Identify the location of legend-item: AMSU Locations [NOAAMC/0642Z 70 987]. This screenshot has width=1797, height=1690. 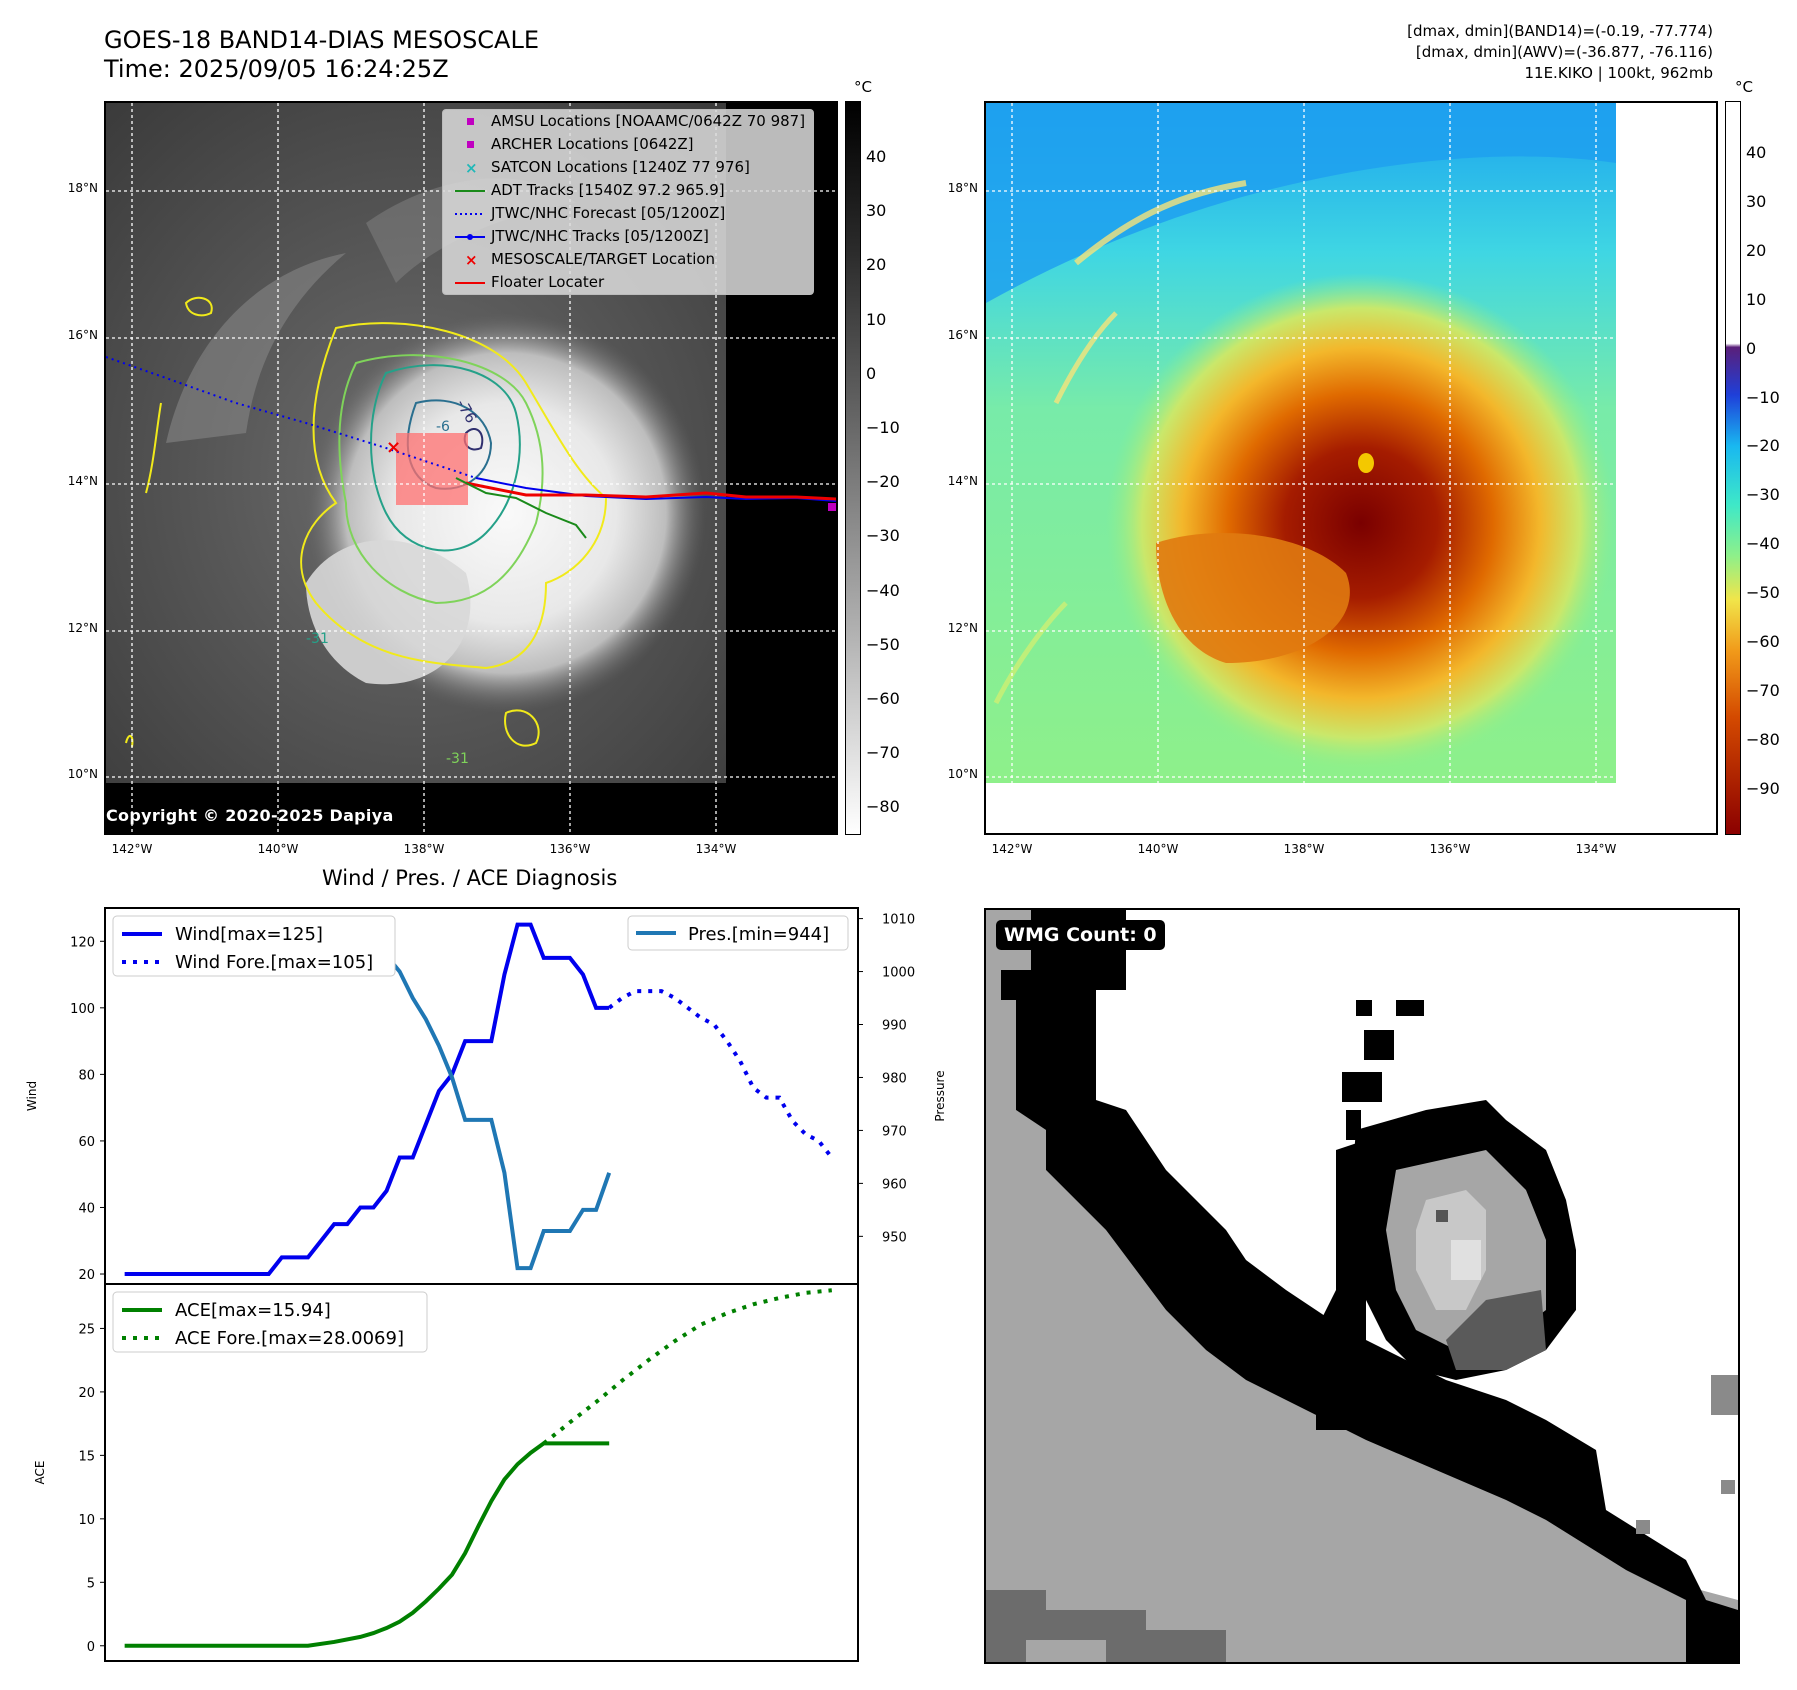
(628, 121).